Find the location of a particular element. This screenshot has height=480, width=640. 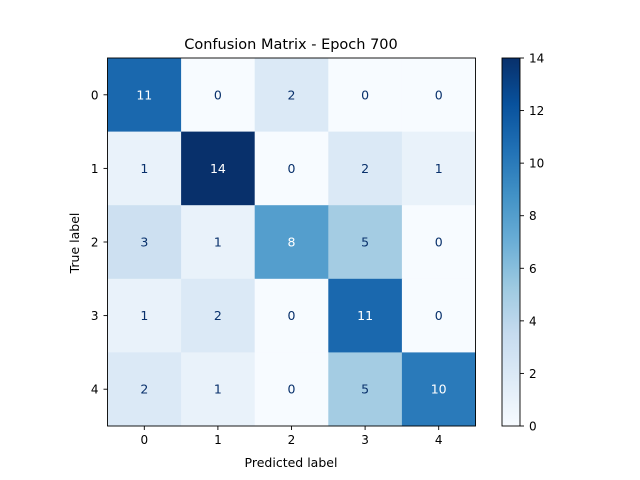

heatmap-cell-r0-c0 is located at coordinates (144, 95).